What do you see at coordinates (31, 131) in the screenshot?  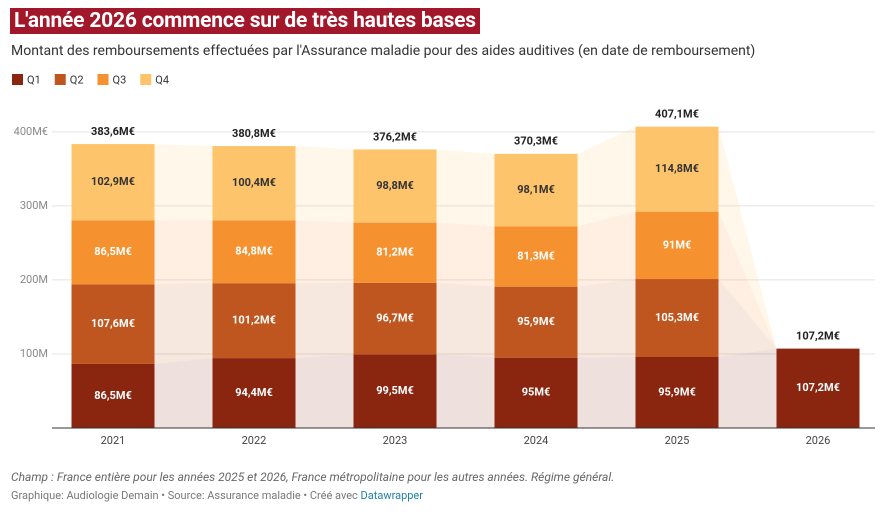 I see `y-tick-label: 400M€` at bounding box center [31, 131].